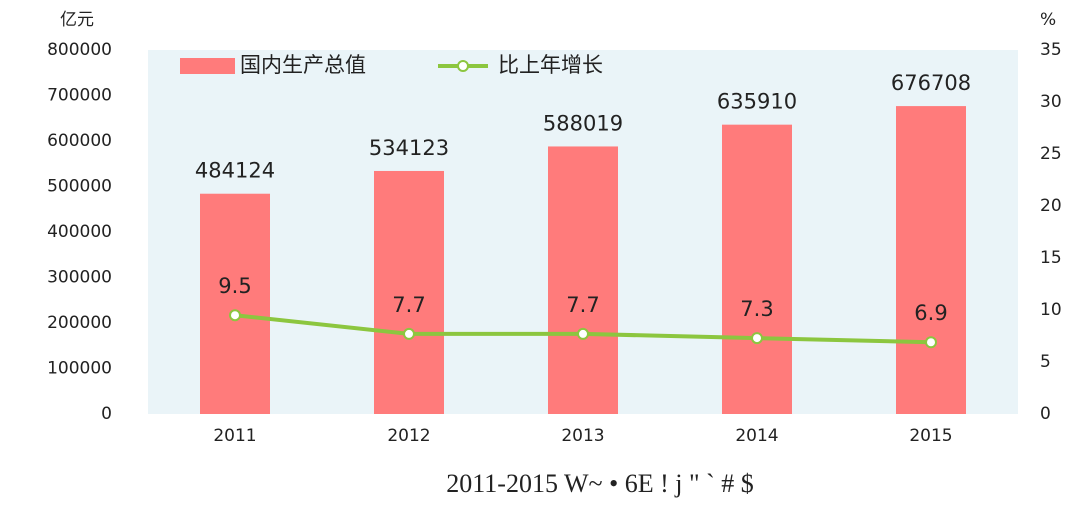 This screenshot has height=506, width=1089. I want to click on y-tick-label: 200000, so click(79, 323).